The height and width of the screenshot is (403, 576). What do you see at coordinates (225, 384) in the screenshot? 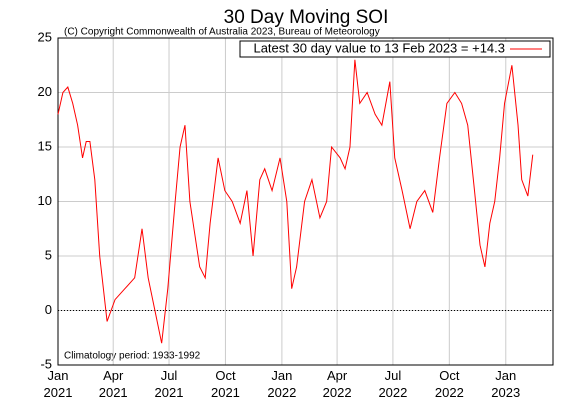
I see `x-tick-label: Oct 2021` at bounding box center [225, 384].